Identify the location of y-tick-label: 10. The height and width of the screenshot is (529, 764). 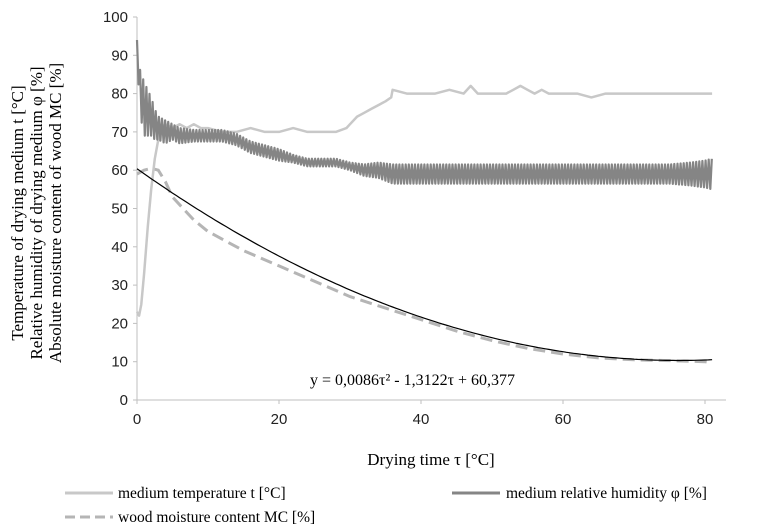
(119, 362).